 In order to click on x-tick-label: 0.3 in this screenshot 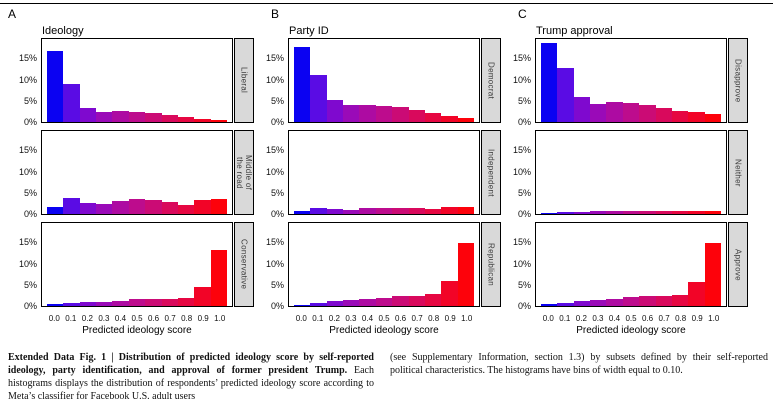, I will do `click(104, 318)`.